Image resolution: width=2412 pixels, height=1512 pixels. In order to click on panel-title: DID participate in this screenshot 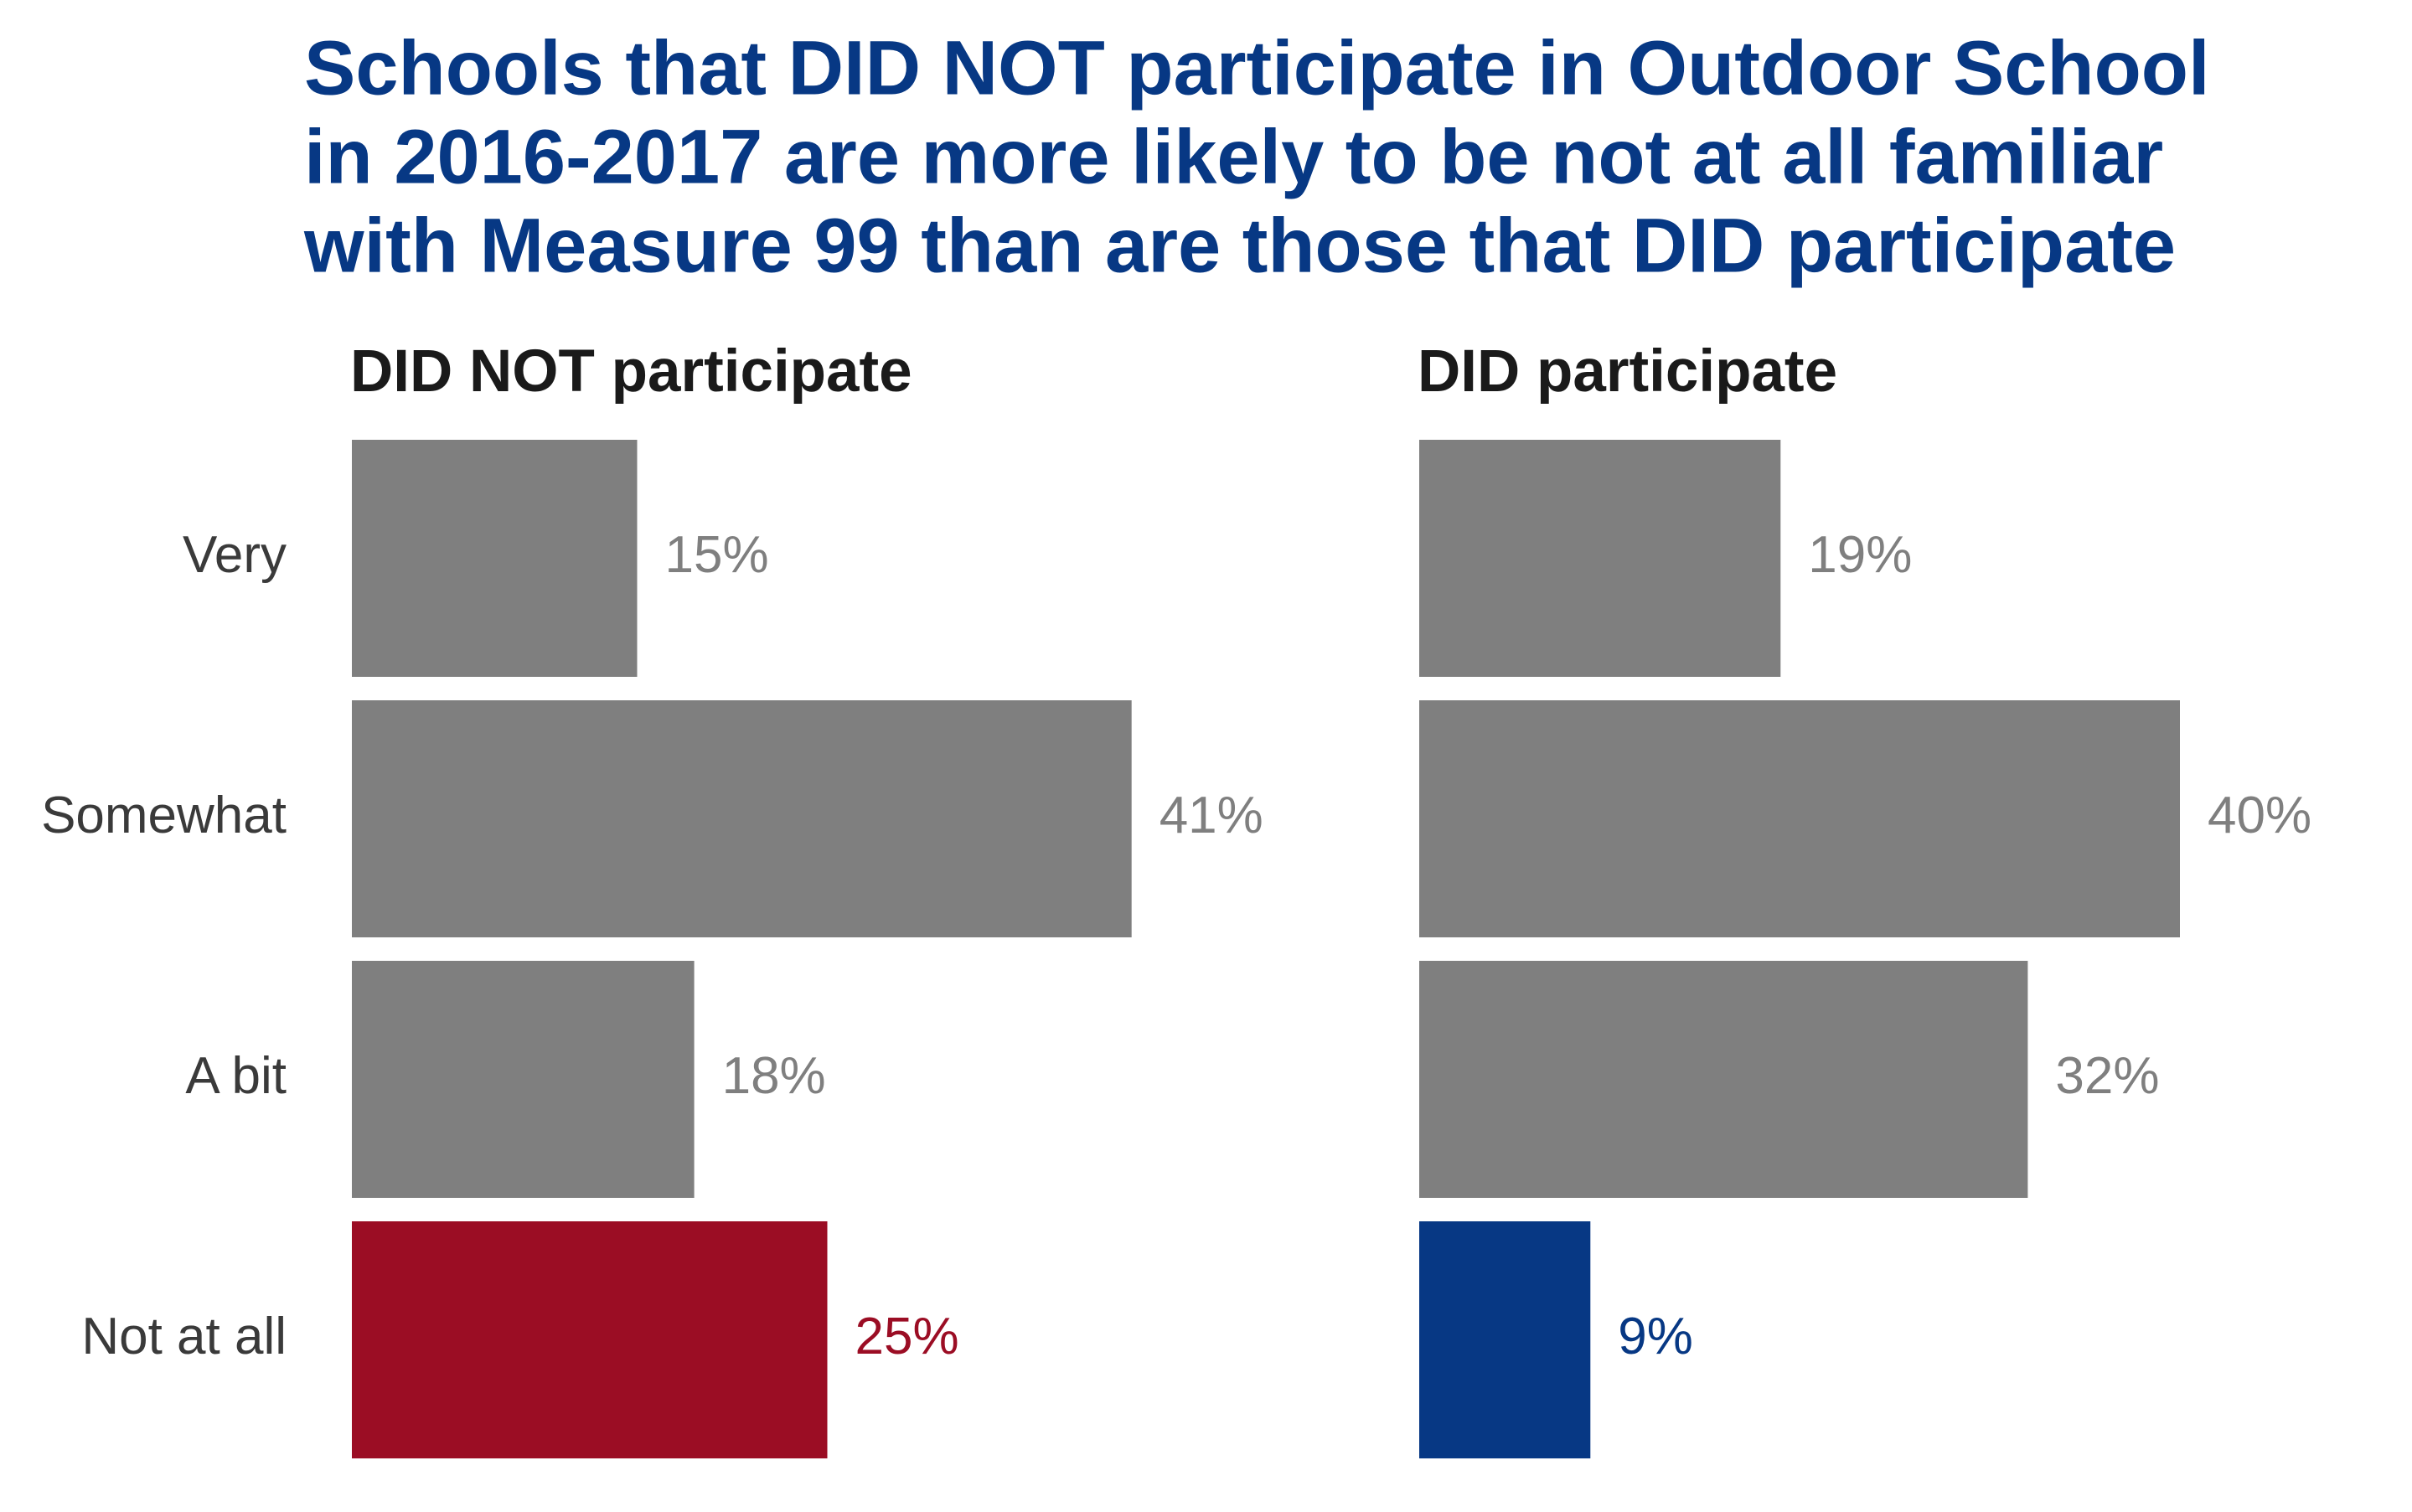, I will do `click(1627, 371)`.